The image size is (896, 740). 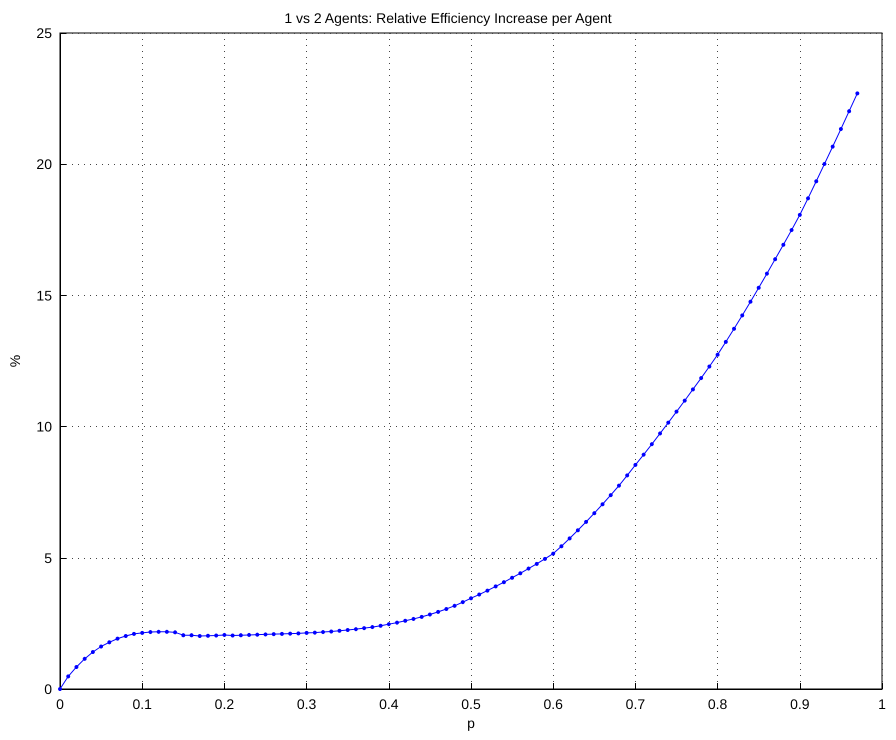 What do you see at coordinates (15, 361) in the screenshot?
I see `y-axis-title: %` at bounding box center [15, 361].